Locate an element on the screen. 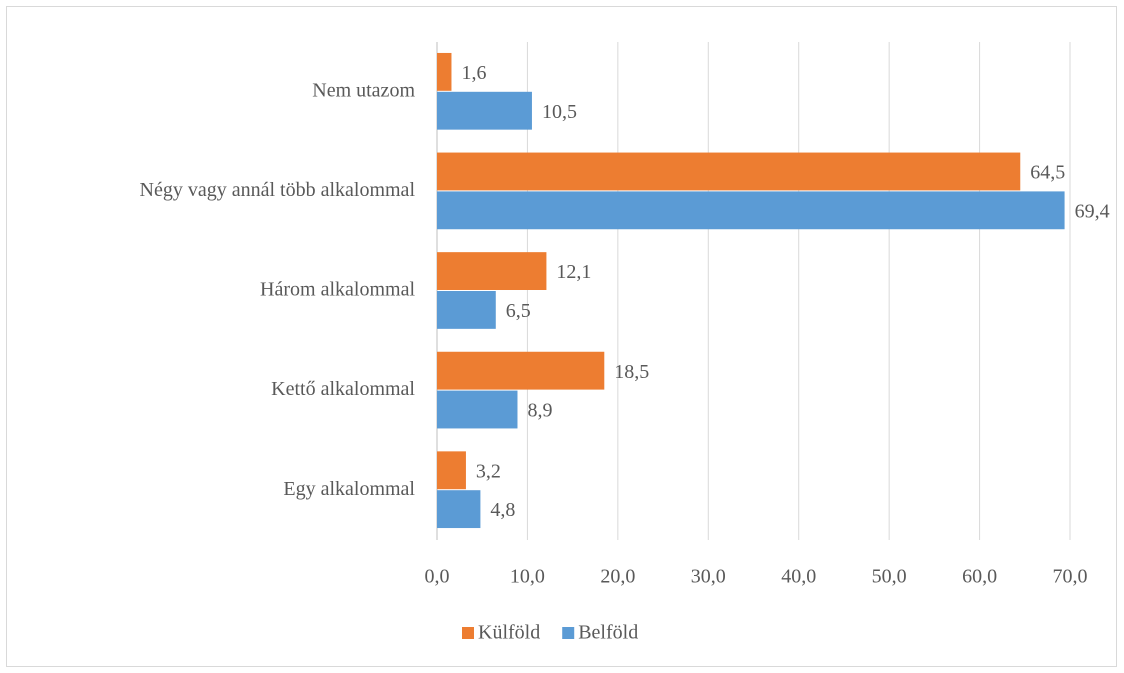  value-label: 64,5 is located at coordinates (1047, 173).